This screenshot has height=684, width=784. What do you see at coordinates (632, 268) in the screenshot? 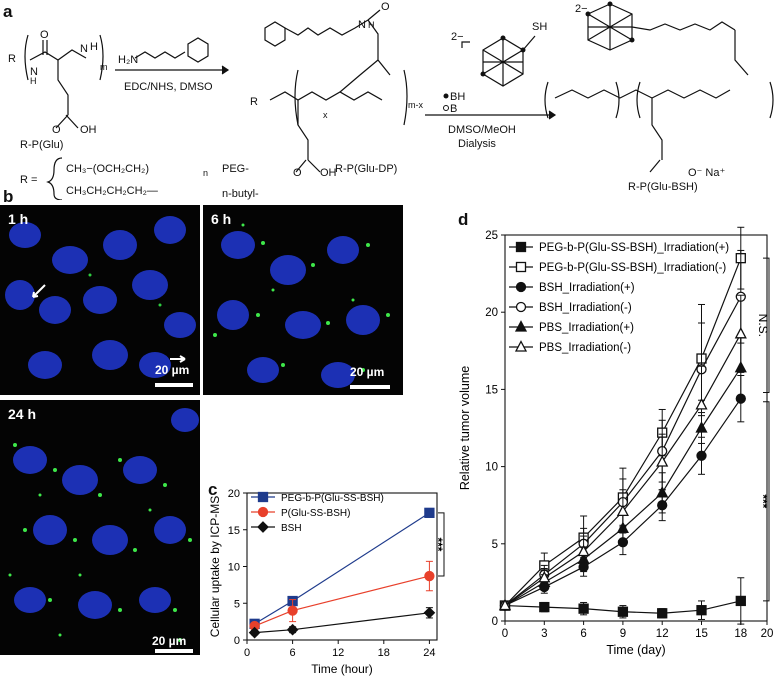
I see `legend-entry: PEG-b-P(Glu-SS-BSH)_Irradiation(-)` at bounding box center [632, 268].